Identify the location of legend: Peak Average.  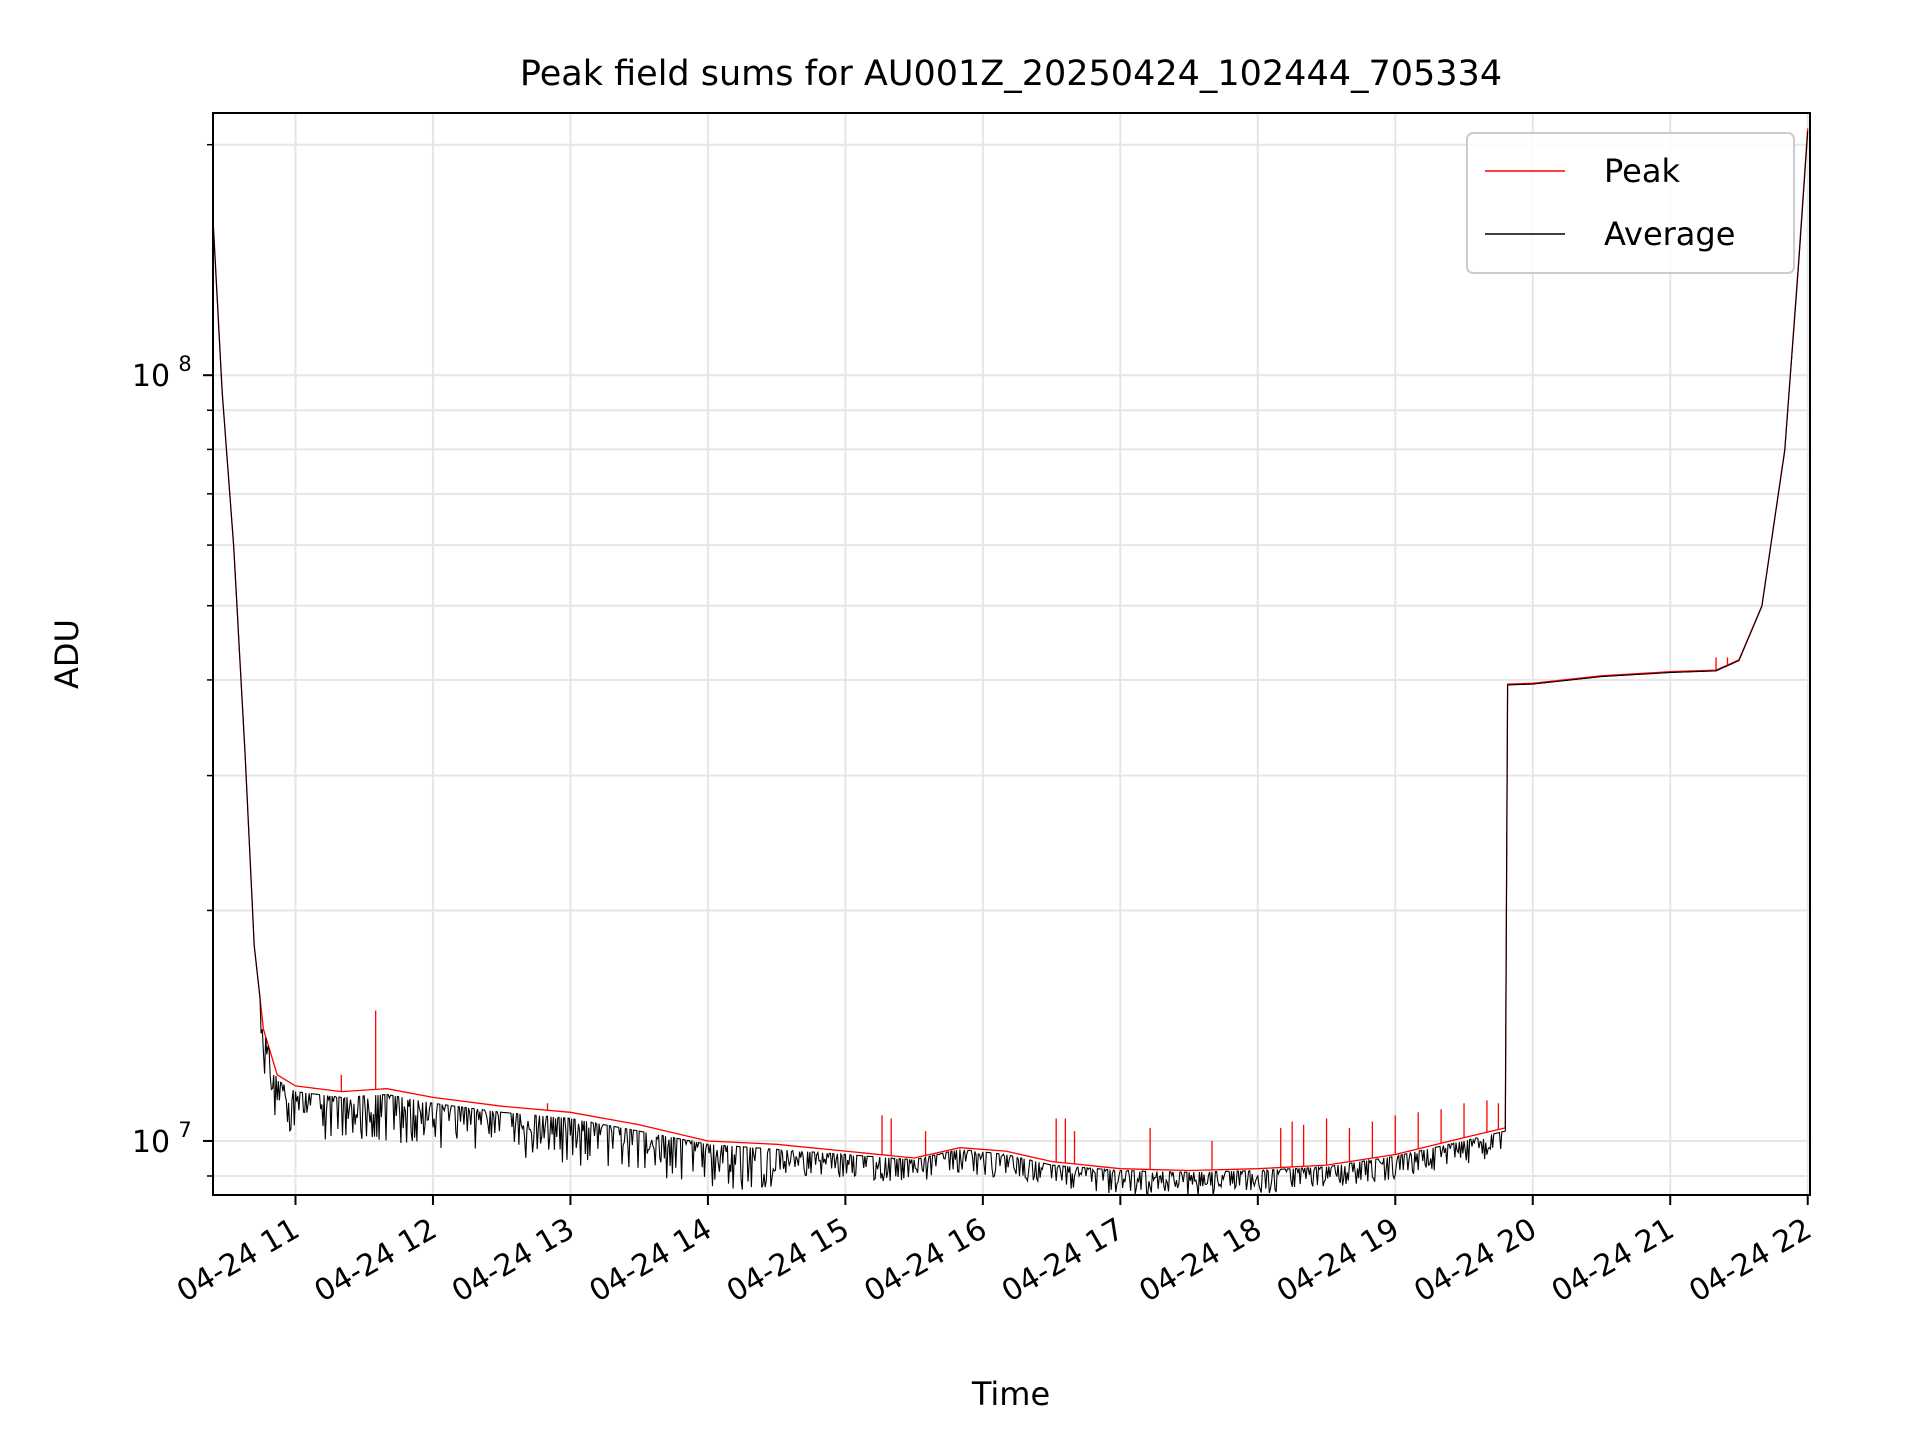
(1630, 203).